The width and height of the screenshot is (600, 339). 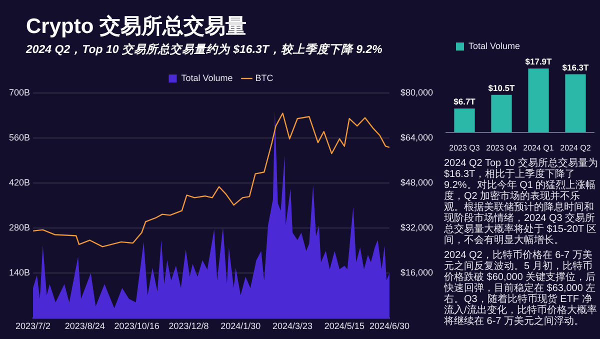 What do you see at coordinates (204, 49) in the screenshot?
I see `chart-subtitle: 2024 Q2，Top 10 交易所总交易量约为 $16.3T，较上季度下降 9.2%` at bounding box center [204, 49].